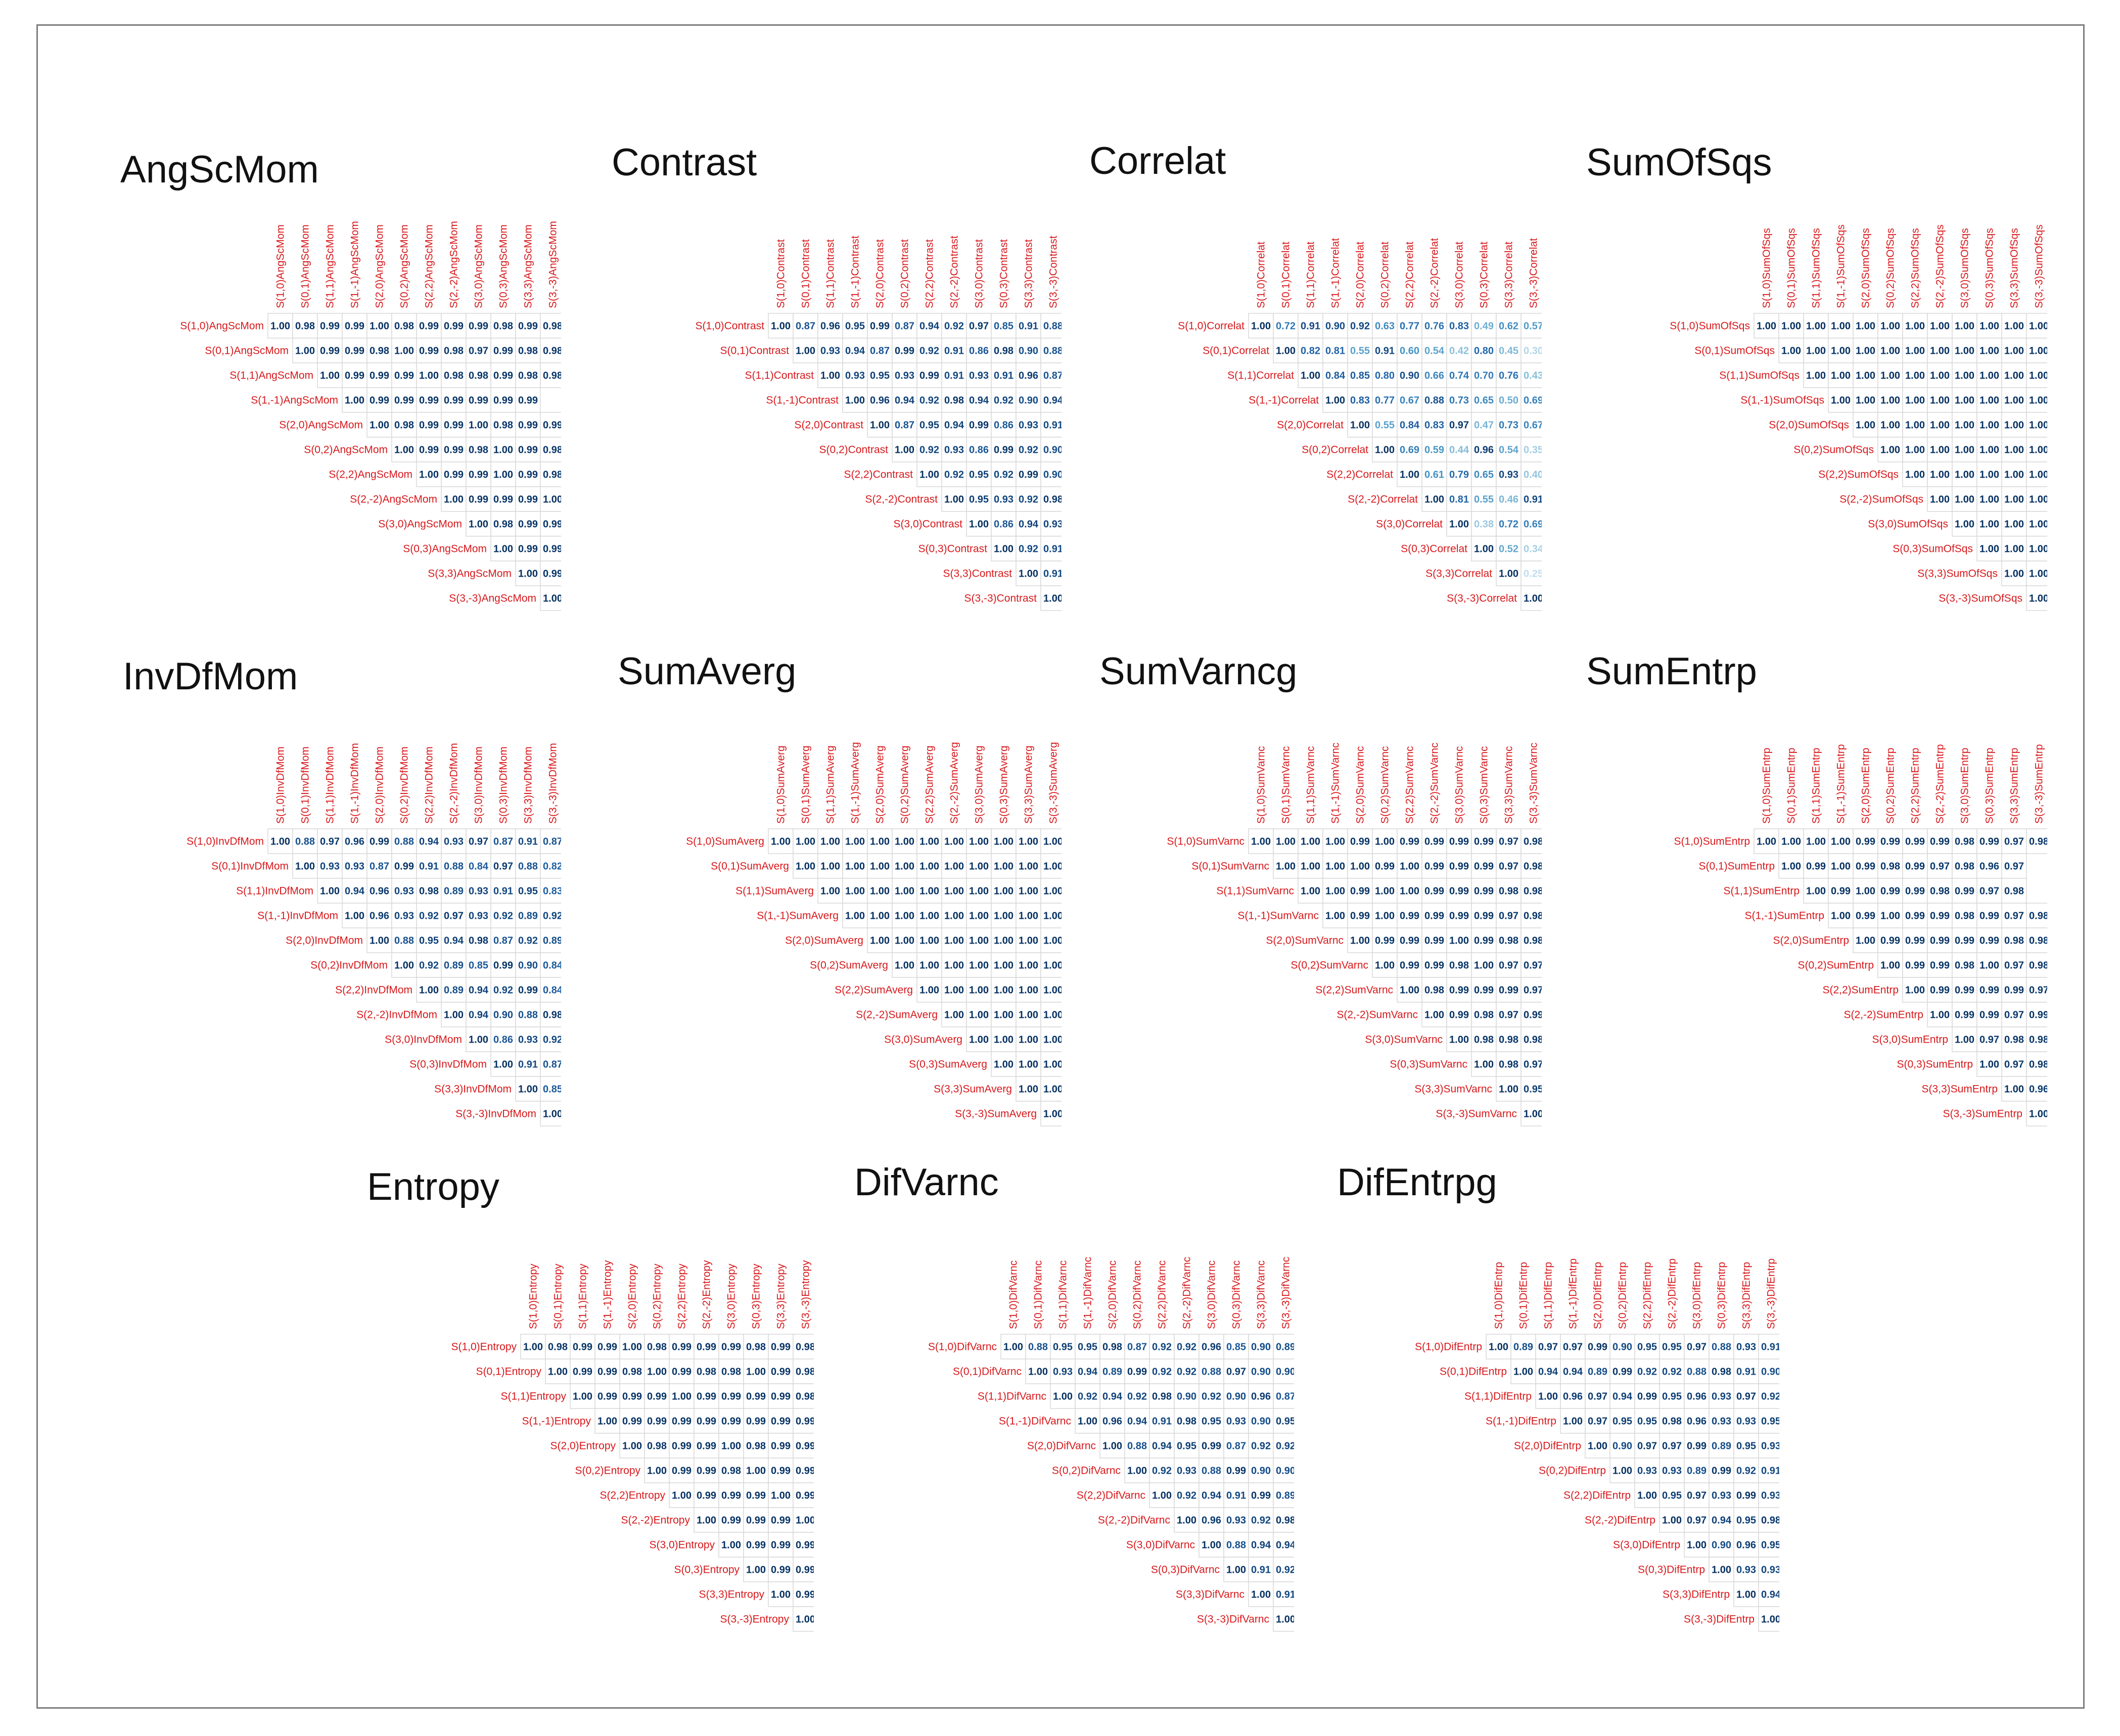 The width and height of the screenshot is (2120, 1736). What do you see at coordinates (454, 783) in the screenshot?
I see `column-label: S(2,-2)InvDfMom` at bounding box center [454, 783].